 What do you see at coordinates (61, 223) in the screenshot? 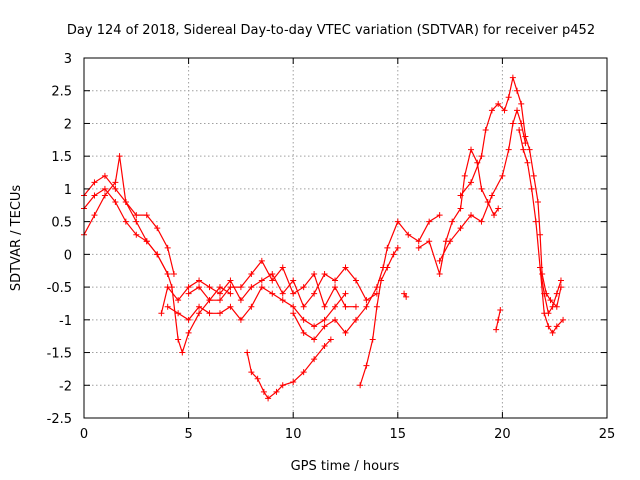
I see `y-tick-label: 0.5` at bounding box center [61, 223].